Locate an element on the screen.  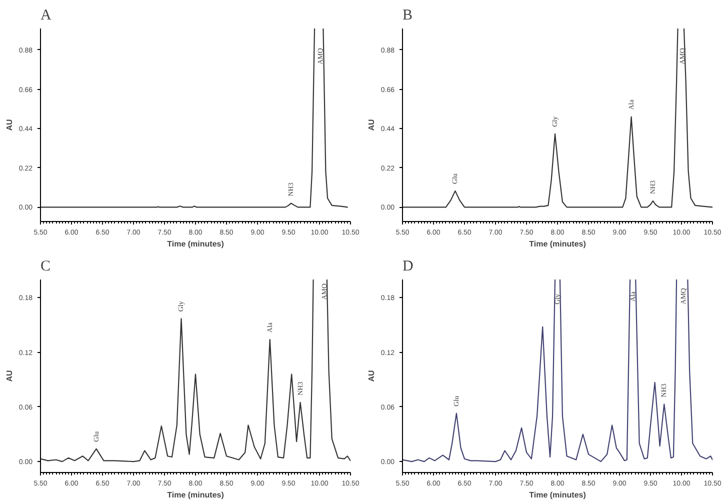
chart-title: D is located at coordinates (408, 266).